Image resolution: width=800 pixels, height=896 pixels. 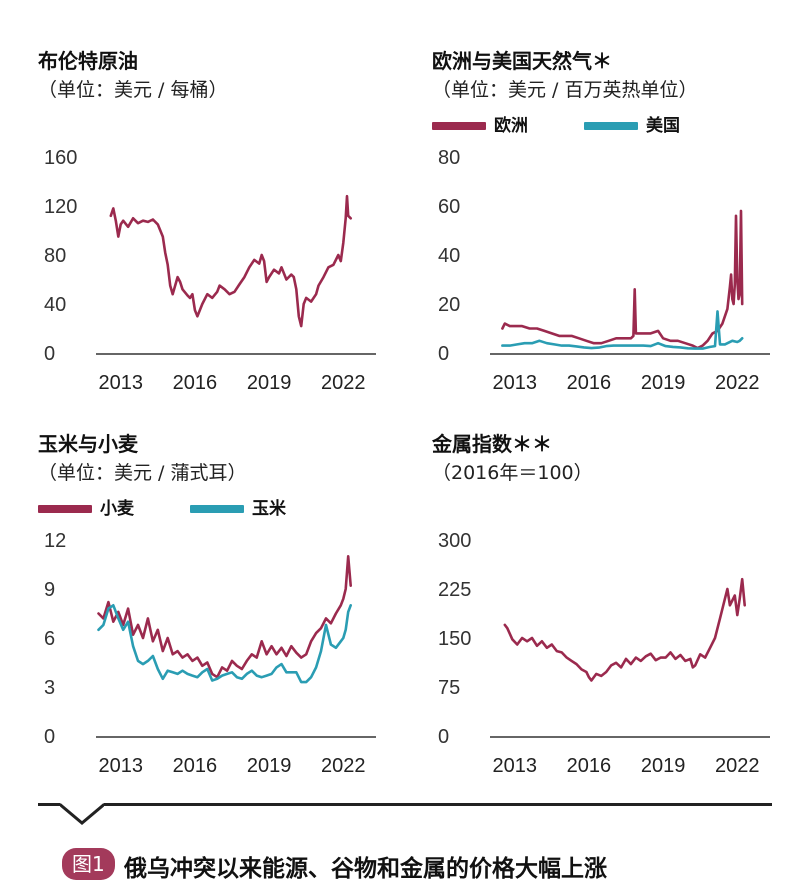 I want to click on chart-plot: 0 3 6 9 12 2013 2016 2019 2022, so click(x=210, y=653).